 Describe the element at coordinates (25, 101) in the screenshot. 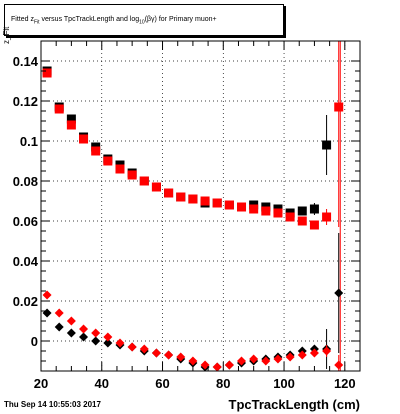

I see `y-tick-label: 0.12` at that location.